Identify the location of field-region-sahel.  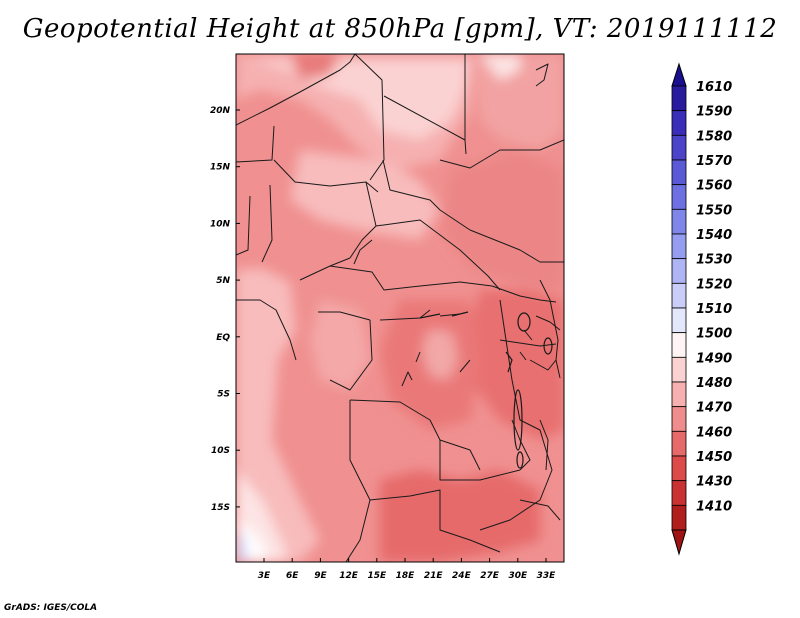
(365, 195).